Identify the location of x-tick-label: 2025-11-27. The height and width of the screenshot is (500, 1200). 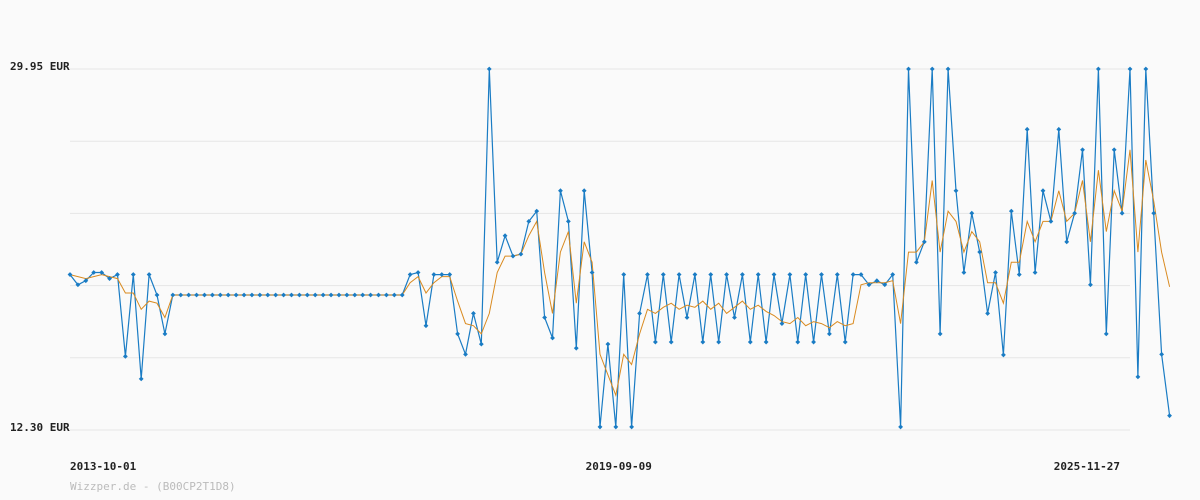
(1087, 466).